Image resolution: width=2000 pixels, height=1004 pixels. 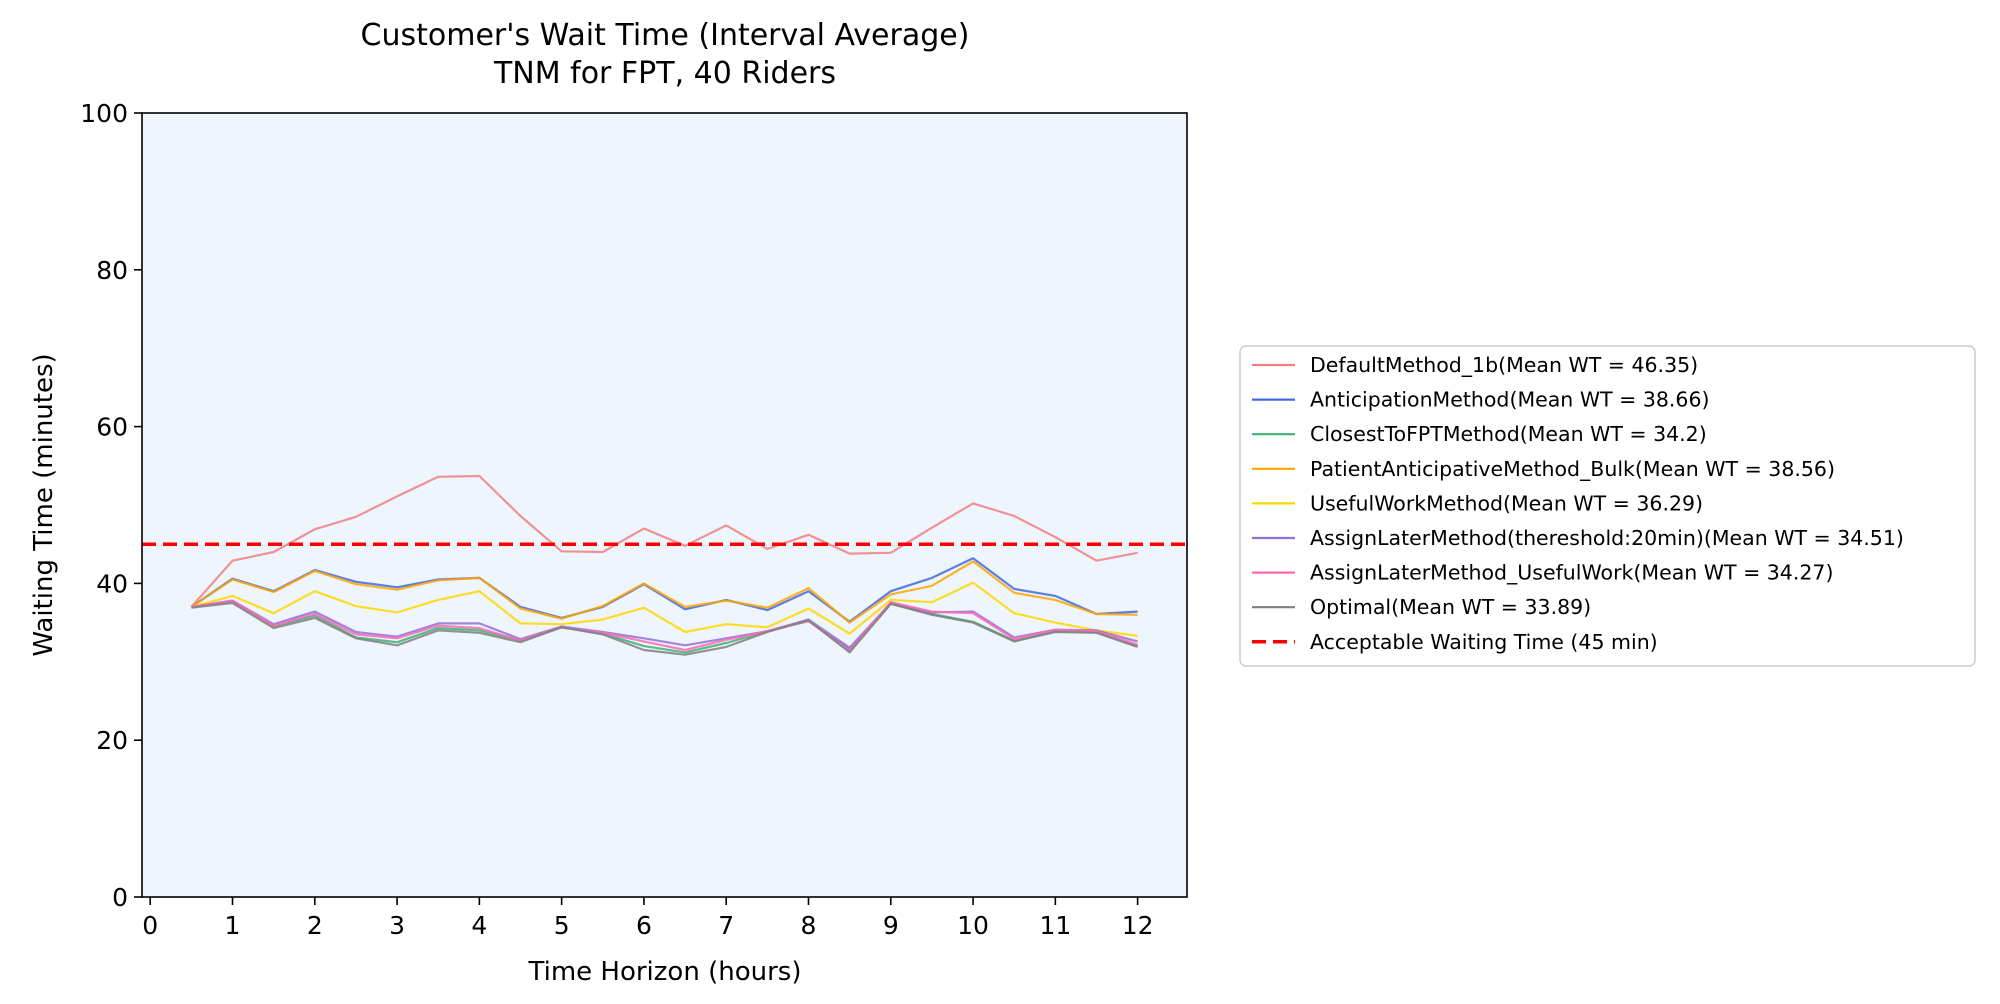 What do you see at coordinates (479, 925) in the screenshot?
I see `x-tick-label: 4` at bounding box center [479, 925].